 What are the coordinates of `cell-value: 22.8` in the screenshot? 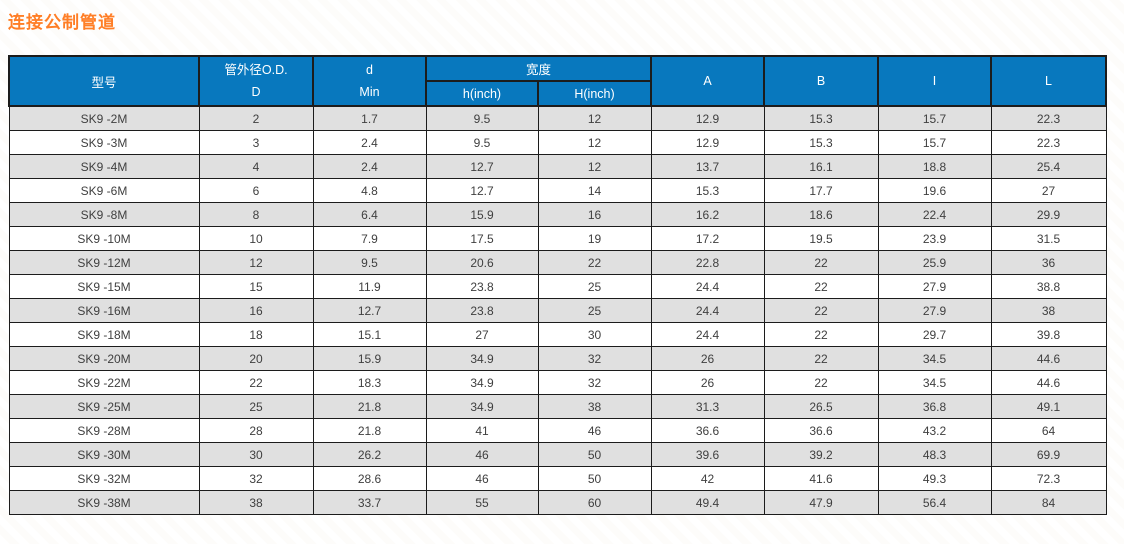 It's located at (707, 262).